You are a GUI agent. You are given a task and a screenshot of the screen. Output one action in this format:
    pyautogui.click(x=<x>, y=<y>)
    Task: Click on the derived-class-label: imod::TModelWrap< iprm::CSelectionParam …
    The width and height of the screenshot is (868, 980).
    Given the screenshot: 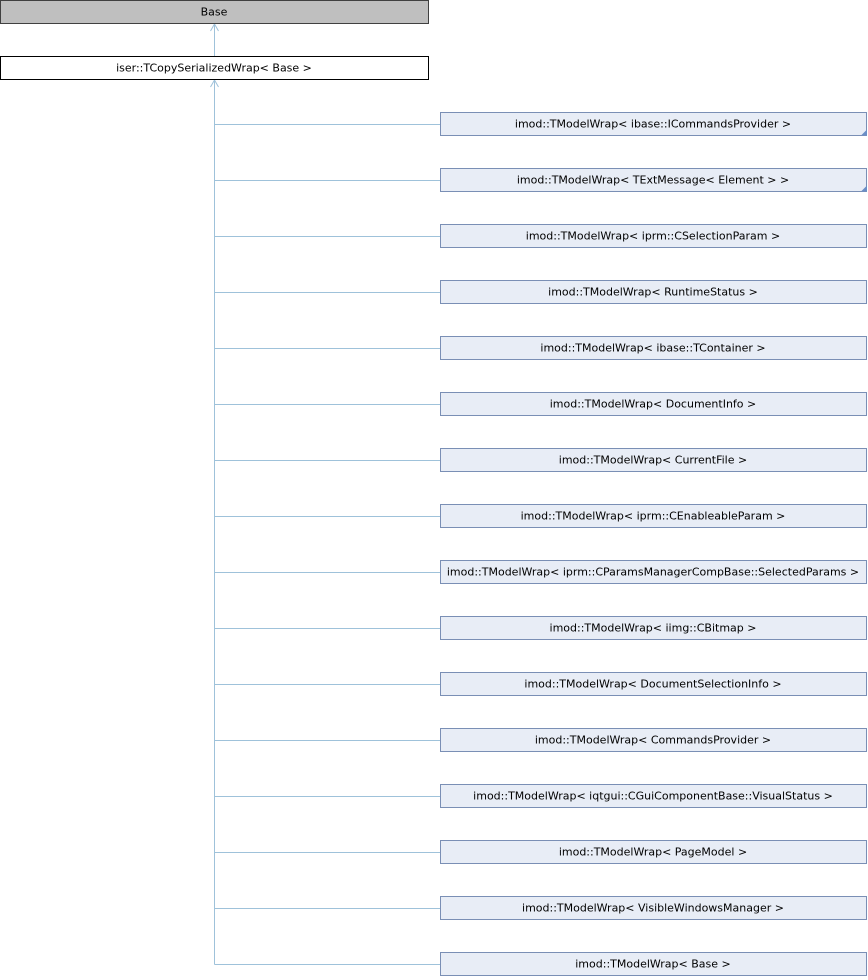 What is the action you would take?
    pyautogui.click(x=653, y=236)
    